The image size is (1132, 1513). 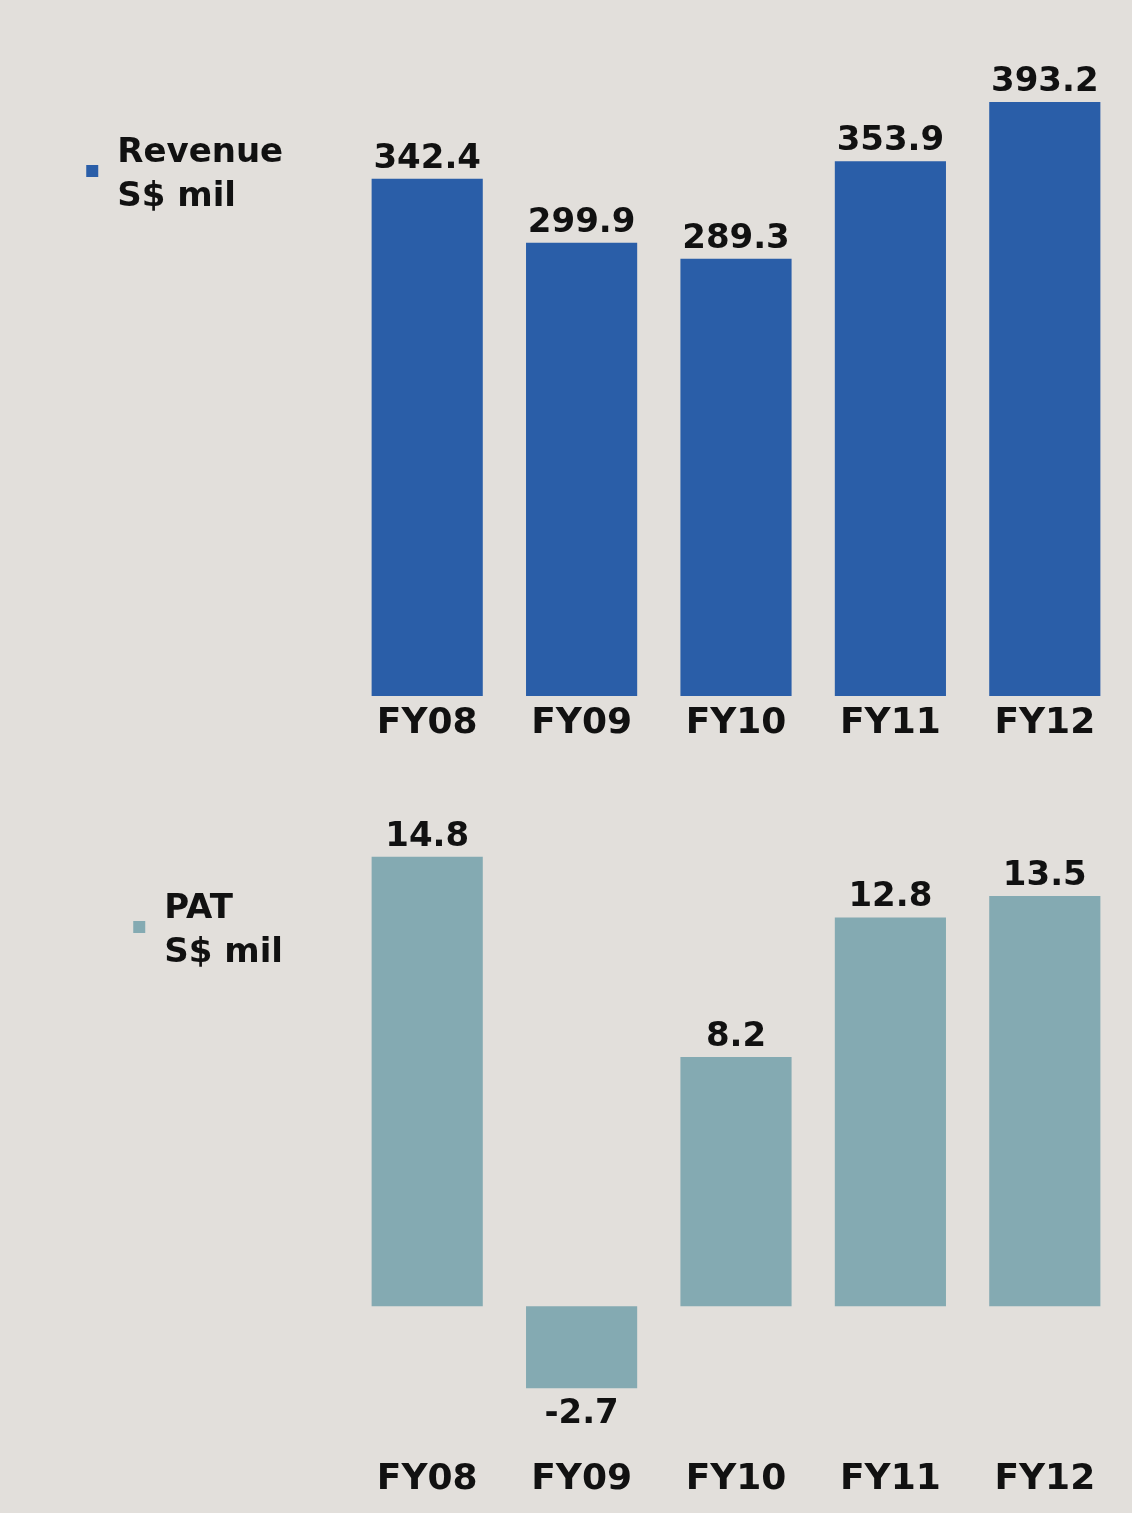 I want to click on data-label: 353.9, so click(x=890, y=138).